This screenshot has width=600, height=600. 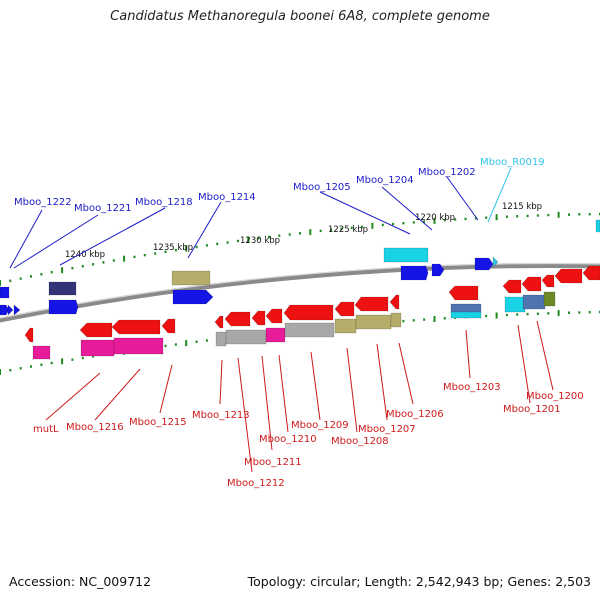 What do you see at coordinates (273, 462) in the screenshot?
I see `gene-label: Mboo_1211` at bounding box center [273, 462].